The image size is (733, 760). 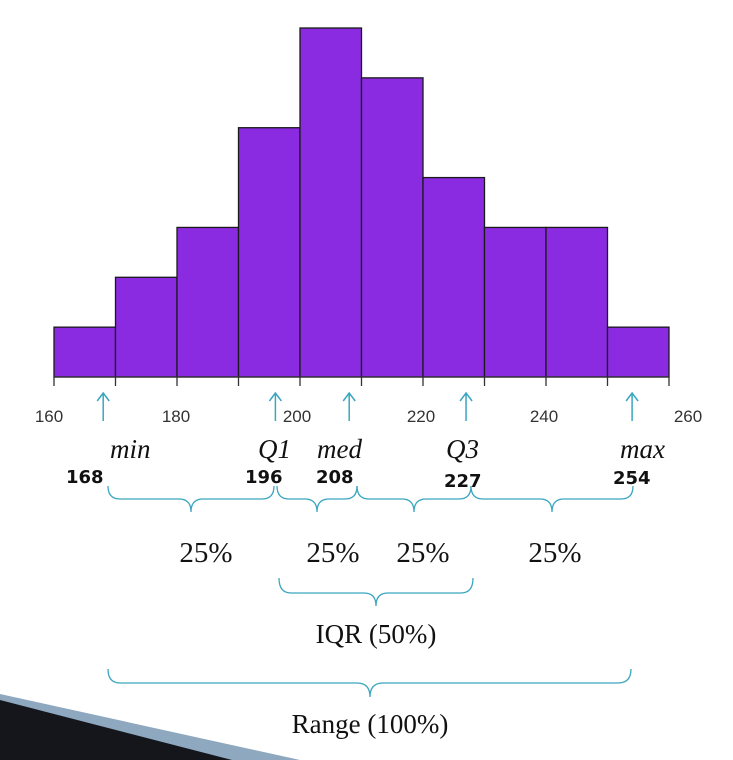 What do you see at coordinates (632, 478) in the screenshot?
I see `stat-value-max: 254` at bounding box center [632, 478].